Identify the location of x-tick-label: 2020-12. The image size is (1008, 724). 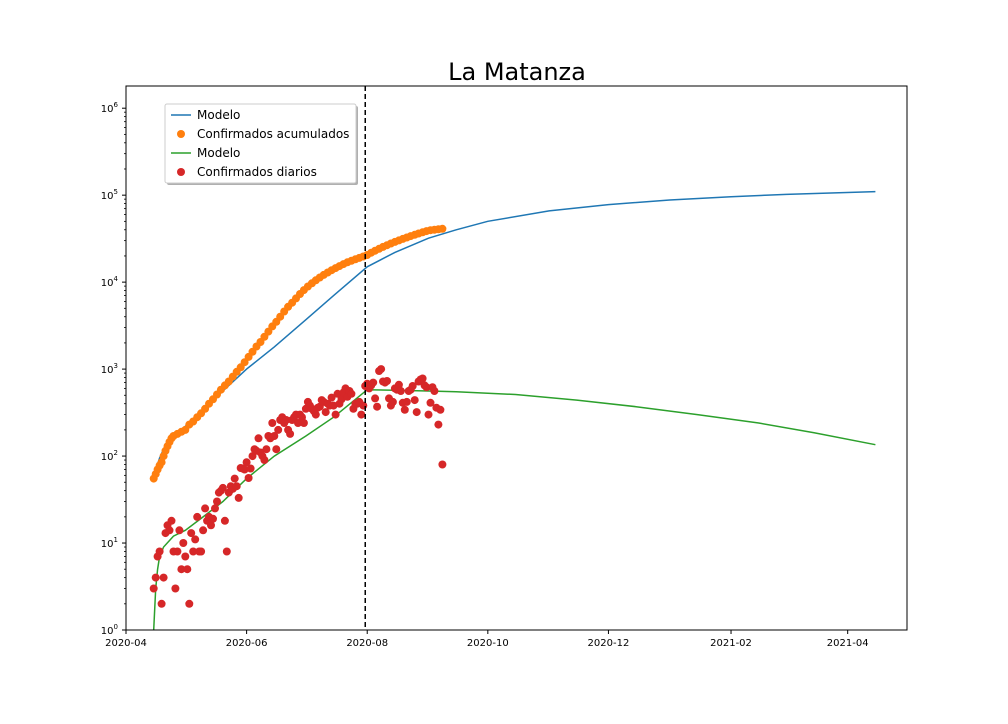
(609, 643).